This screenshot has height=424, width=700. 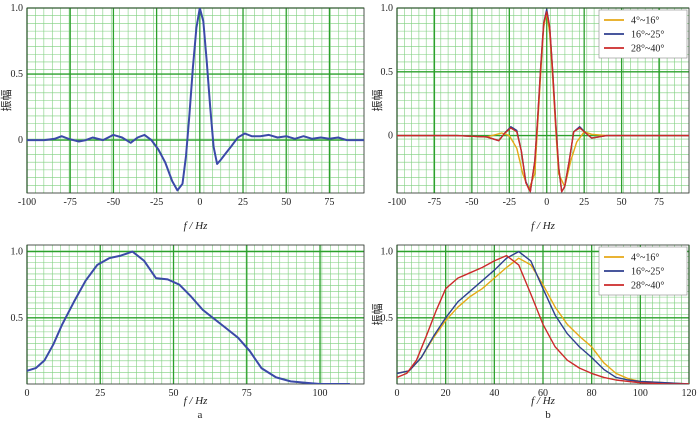 What do you see at coordinates (200, 415) in the screenshot?
I see `panel-label-a: a` at bounding box center [200, 415].